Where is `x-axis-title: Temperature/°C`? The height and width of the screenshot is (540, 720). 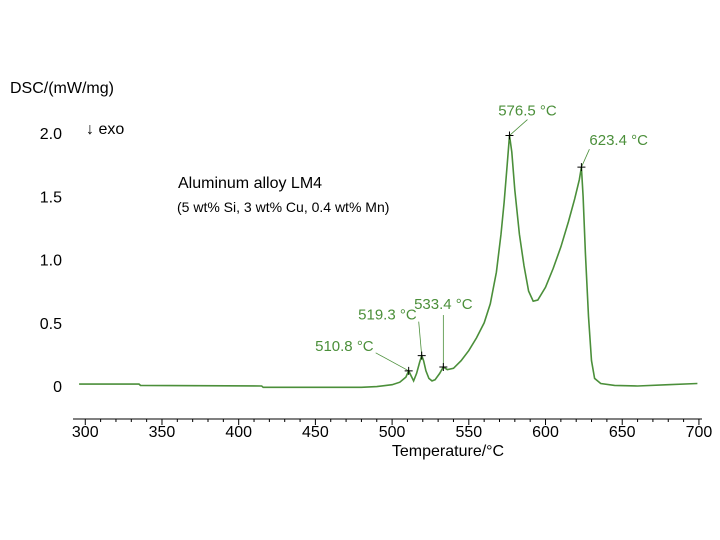 x-axis-title: Temperature/°C is located at coordinates (448, 451).